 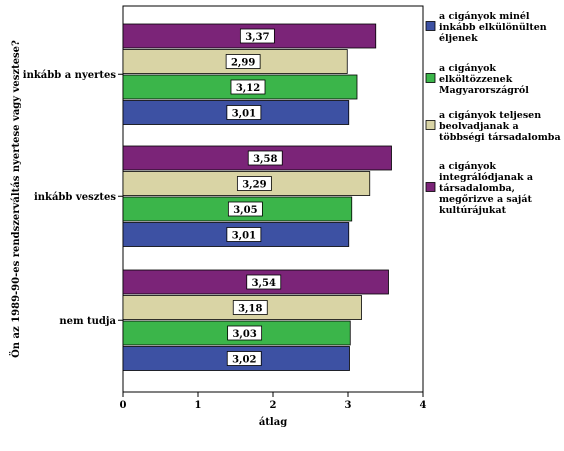 What do you see at coordinates (423, 405) in the screenshot?
I see `x-tick-label: 4` at bounding box center [423, 405].